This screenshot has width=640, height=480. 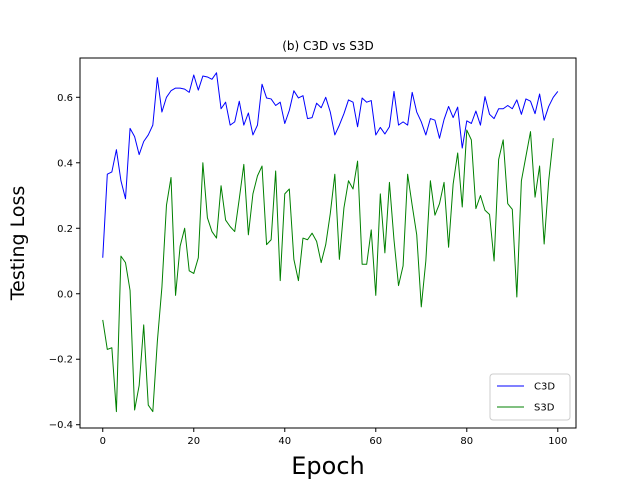 What do you see at coordinates (328, 46) in the screenshot?
I see `chart-title: (b) C3D vs S3D` at bounding box center [328, 46].